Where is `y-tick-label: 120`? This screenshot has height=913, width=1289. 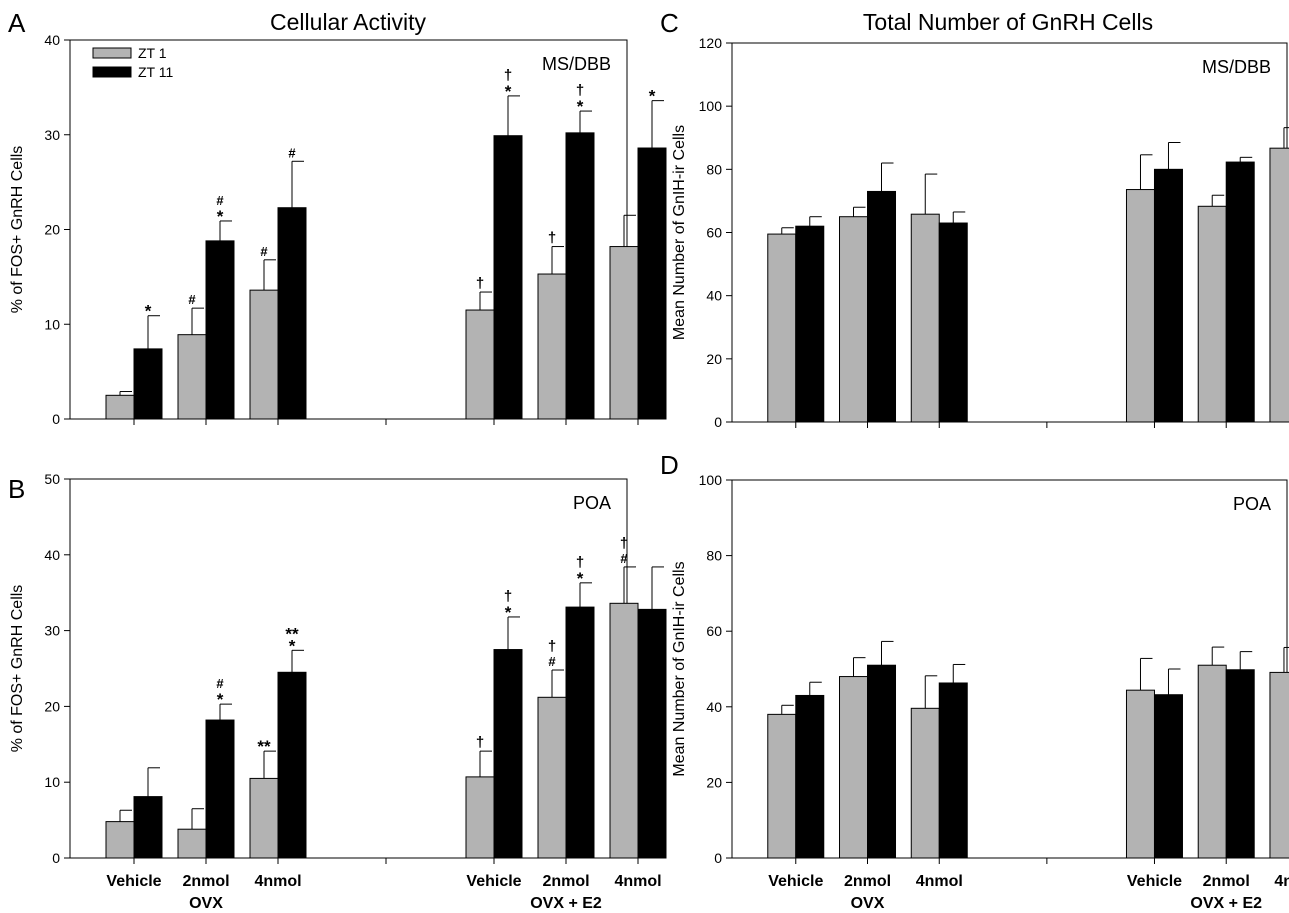 y-tick-label: 120 is located at coordinates (711, 43).